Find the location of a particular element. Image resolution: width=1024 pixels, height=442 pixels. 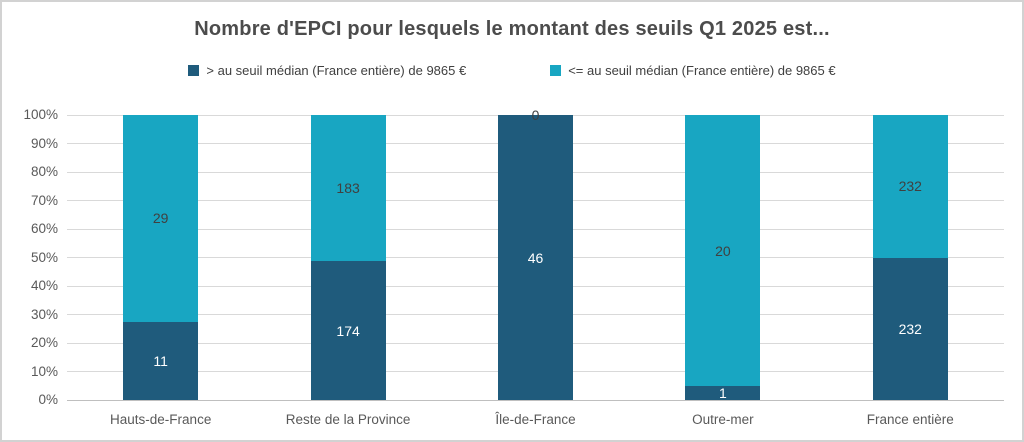

y-tick-label: 90% is located at coordinates (44, 143).